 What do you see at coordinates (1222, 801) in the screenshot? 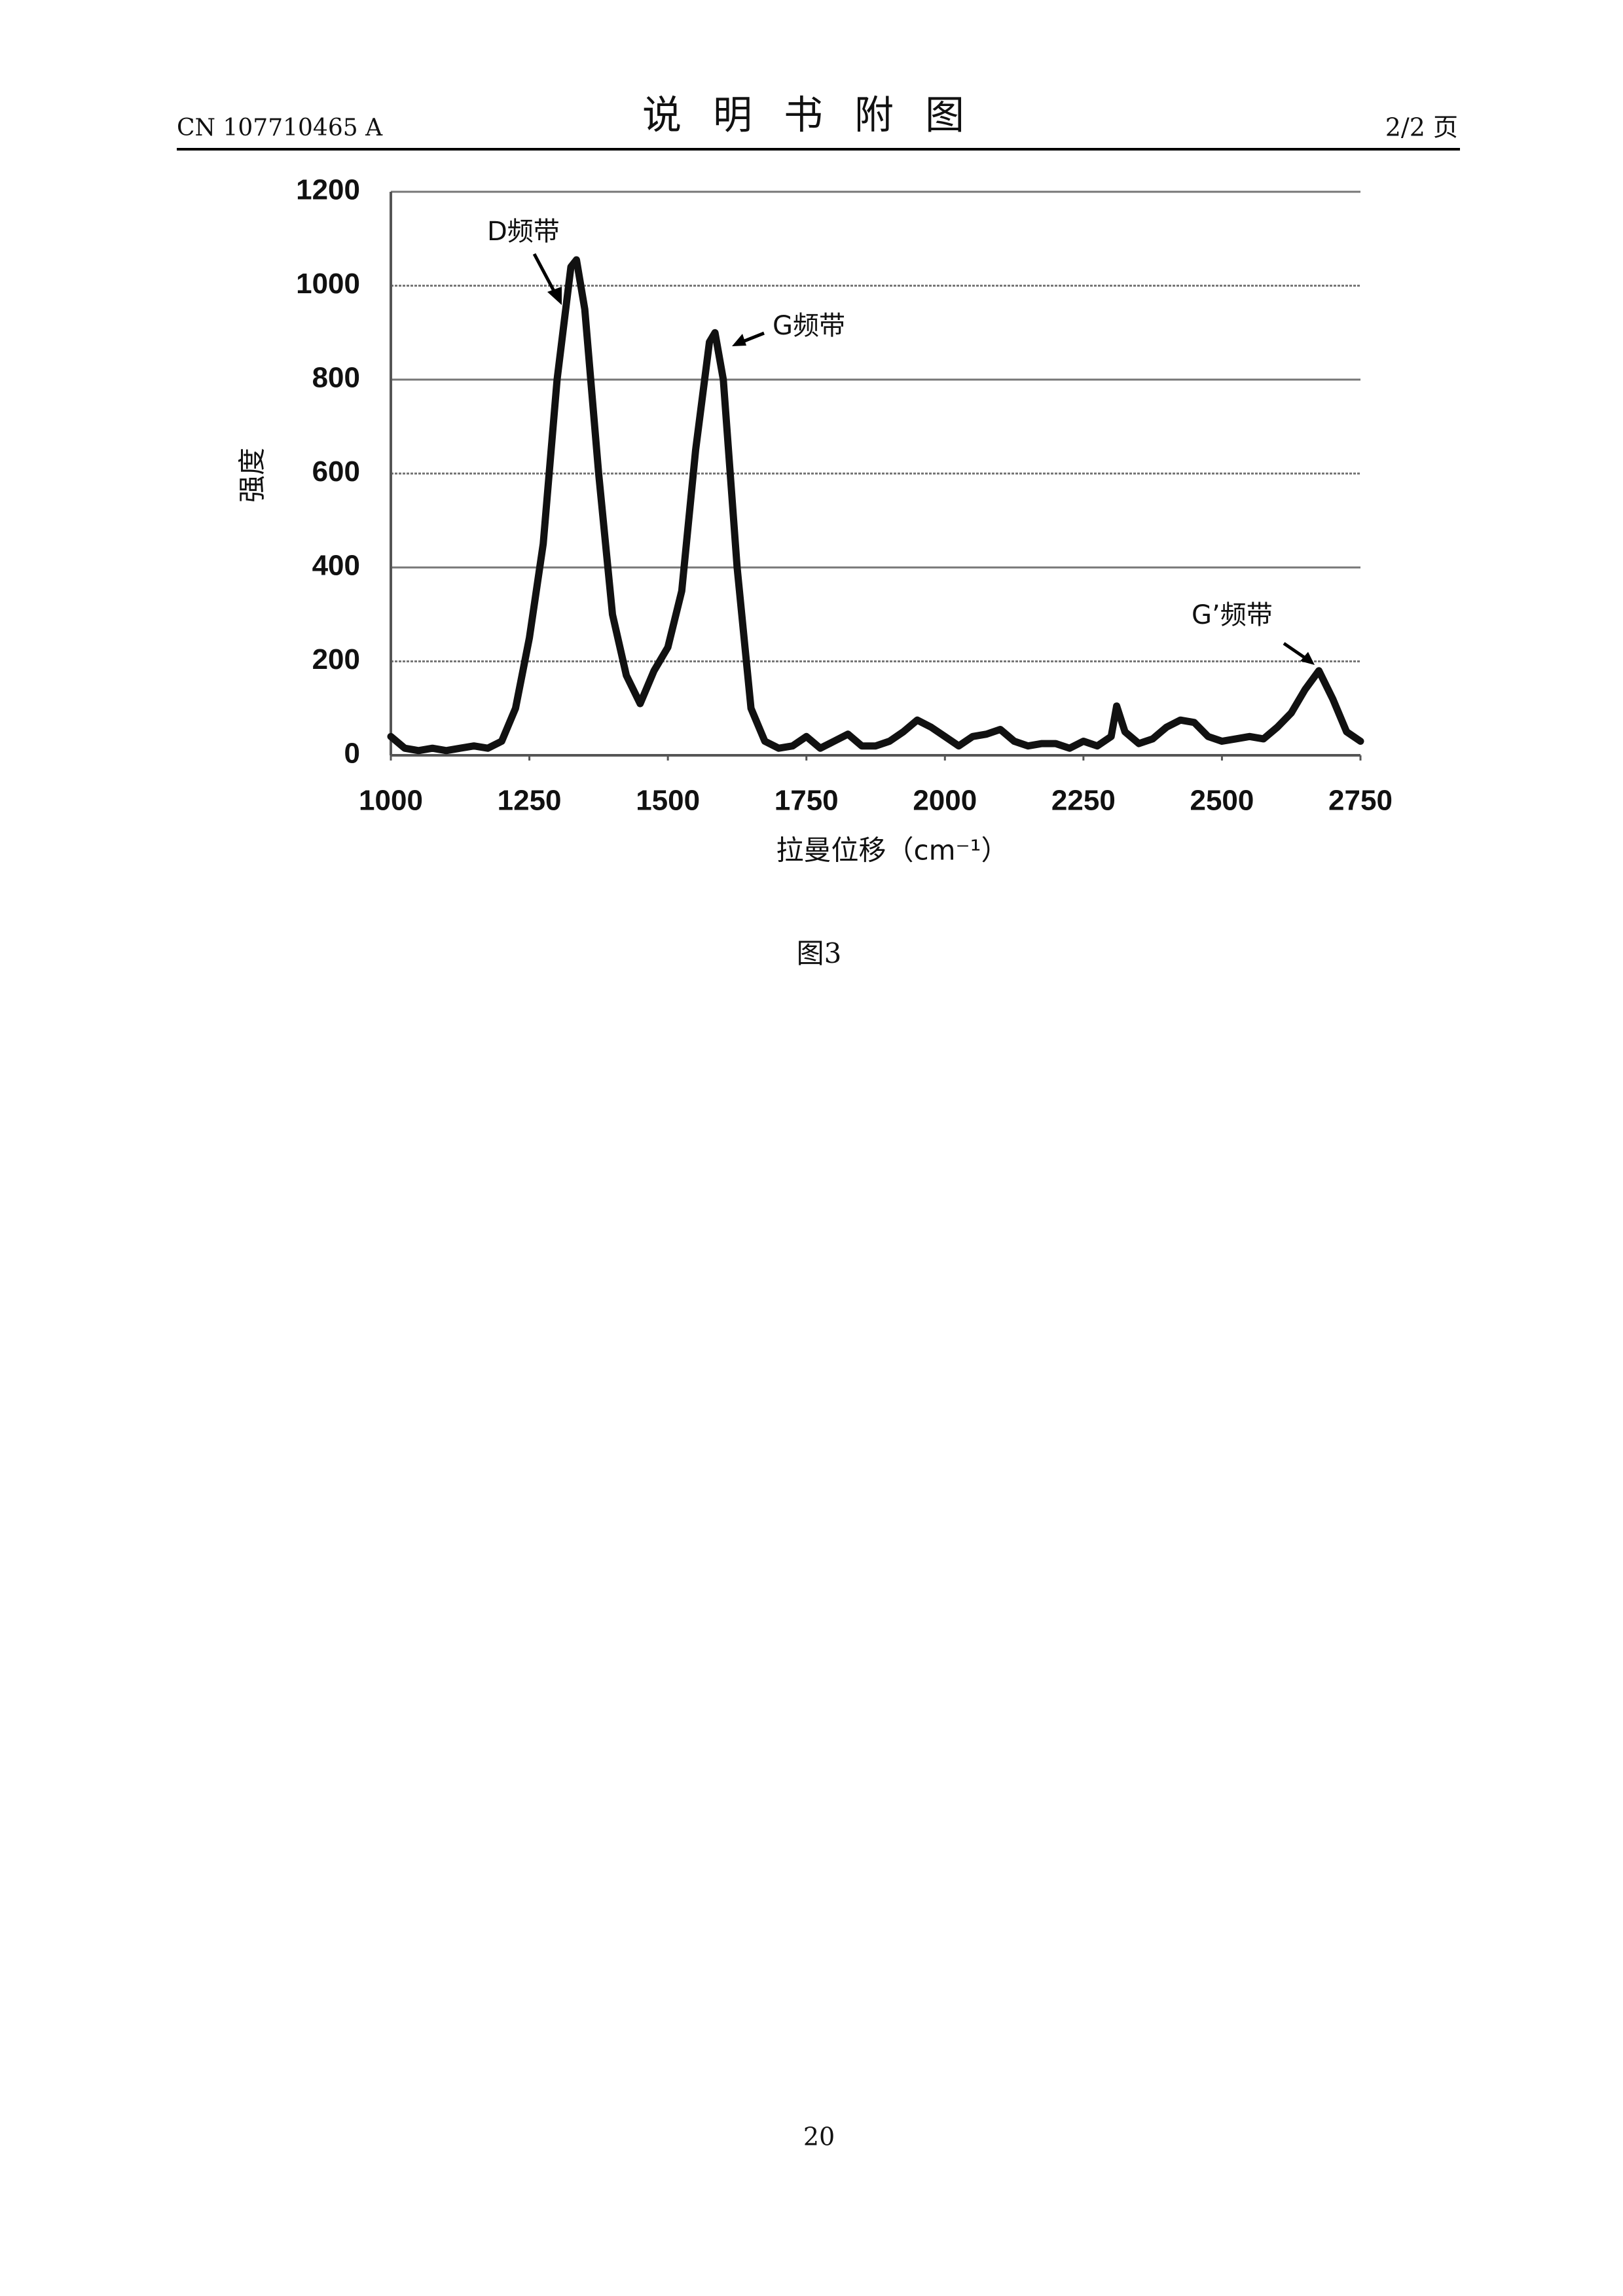
I see `x-tick-label: 2500` at bounding box center [1222, 801].